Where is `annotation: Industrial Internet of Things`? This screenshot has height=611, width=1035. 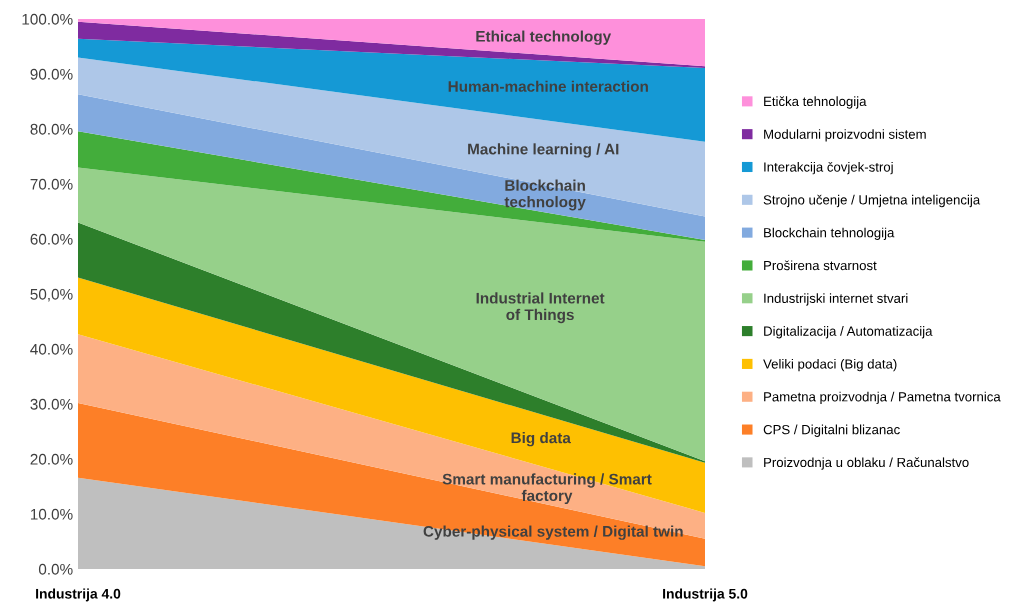 annotation: Industrial Internet of Things is located at coordinates (540, 308).